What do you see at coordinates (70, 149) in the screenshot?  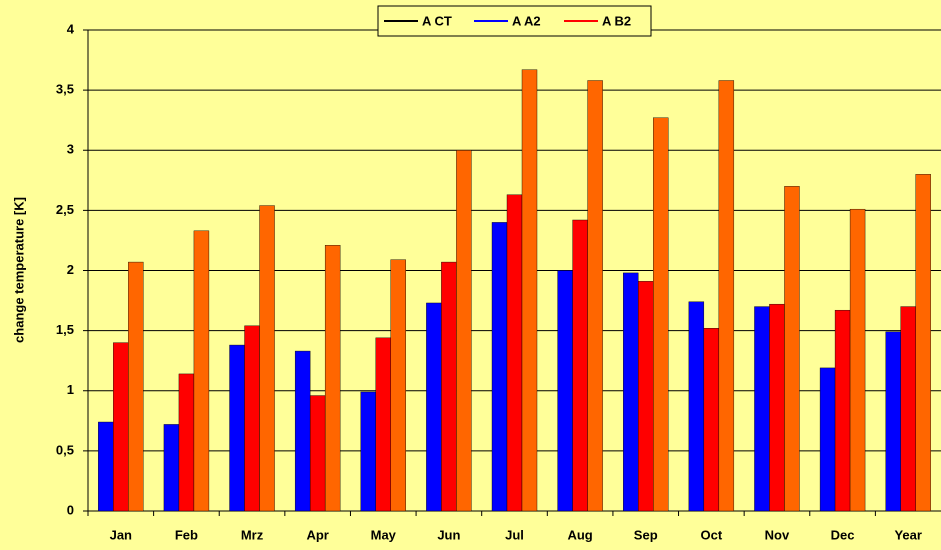 I see `y-tick-label: 3` at bounding box center [70, 149].